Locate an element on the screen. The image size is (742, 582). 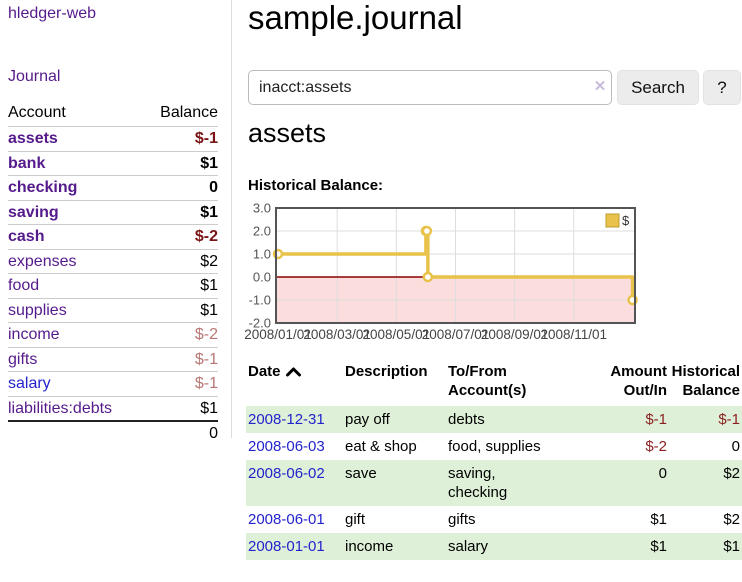
register-row: 2008-12-31 pay off debts $-1 $-1 is located at coordinates (494, 419).